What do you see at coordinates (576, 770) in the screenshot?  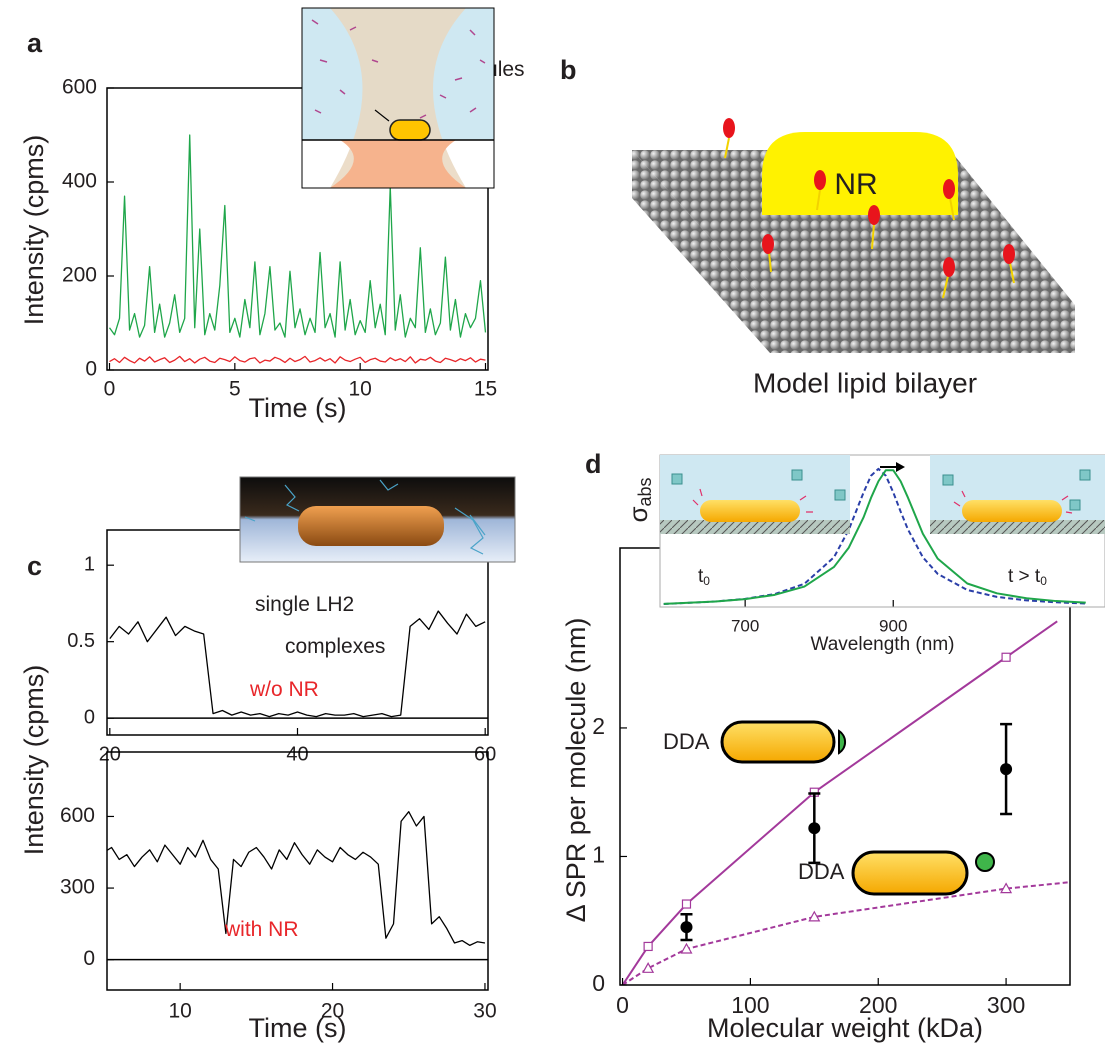 I see `y-axis-label: Δ SPR per molecule (nm)` at bounding box center [576, 770].